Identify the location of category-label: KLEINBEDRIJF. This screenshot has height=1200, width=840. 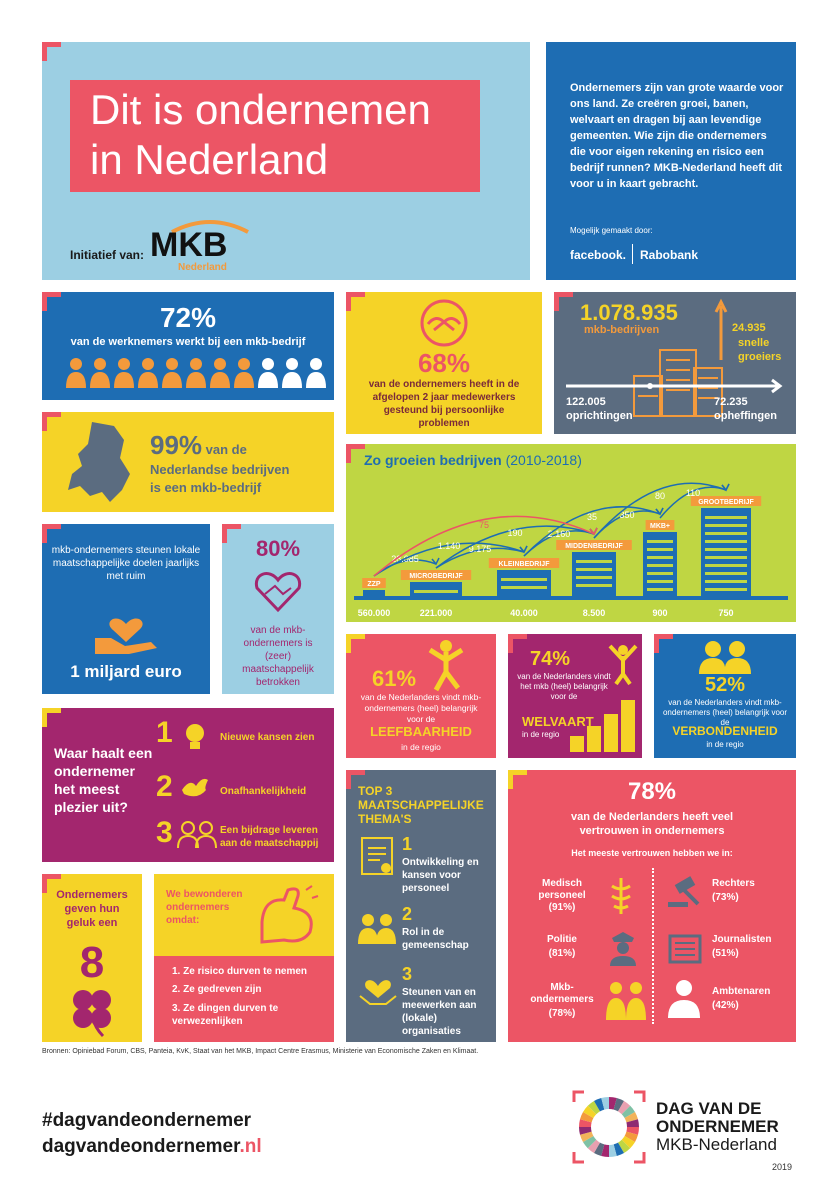
(525, 564).